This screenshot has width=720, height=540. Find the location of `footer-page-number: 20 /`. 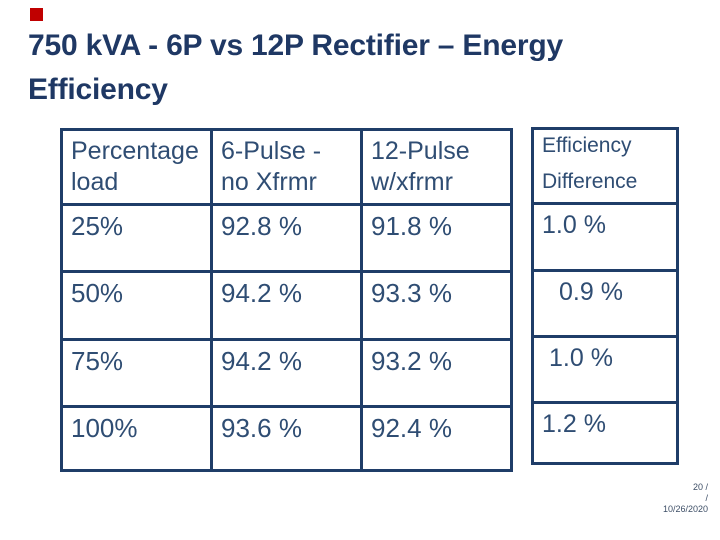

footer-page-number: 20 / is located at coordinates (700, 487).